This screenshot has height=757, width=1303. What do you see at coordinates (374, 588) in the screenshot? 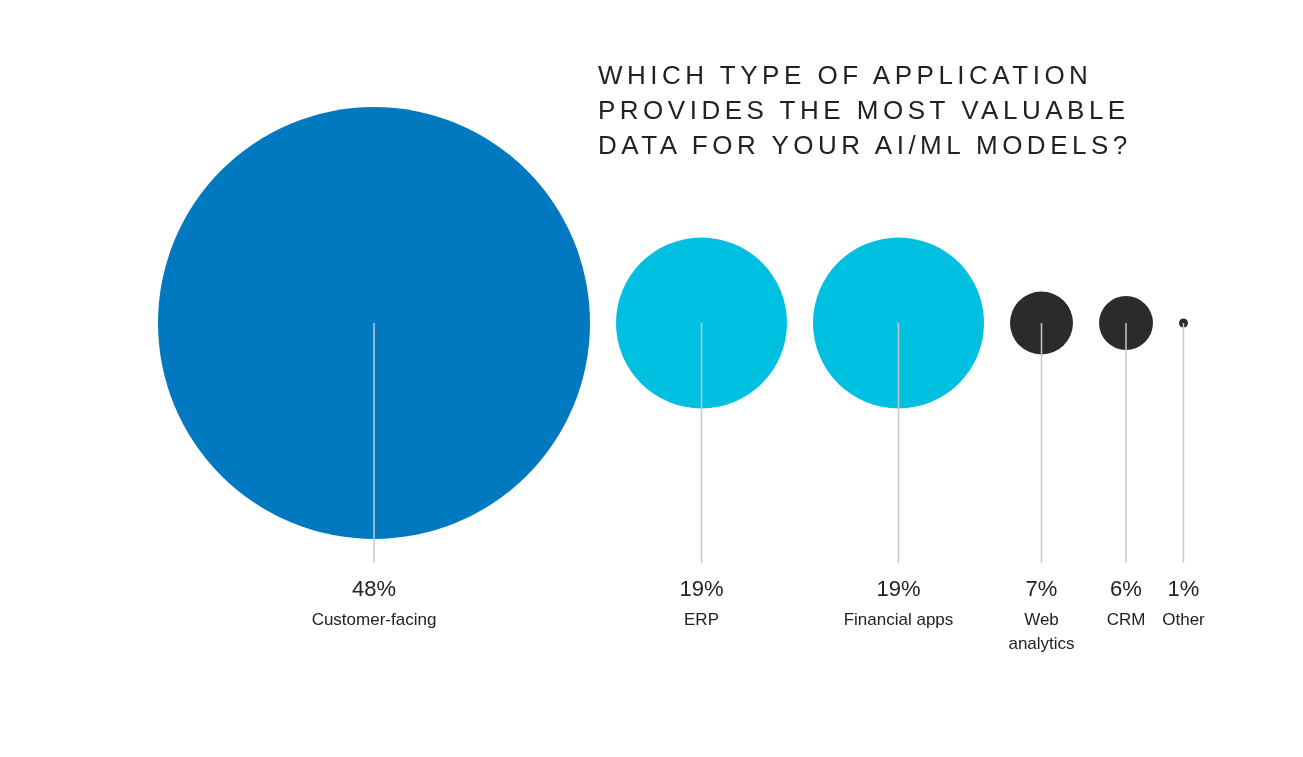
I see `data-label: 48%` at bounding box center [374, 588].